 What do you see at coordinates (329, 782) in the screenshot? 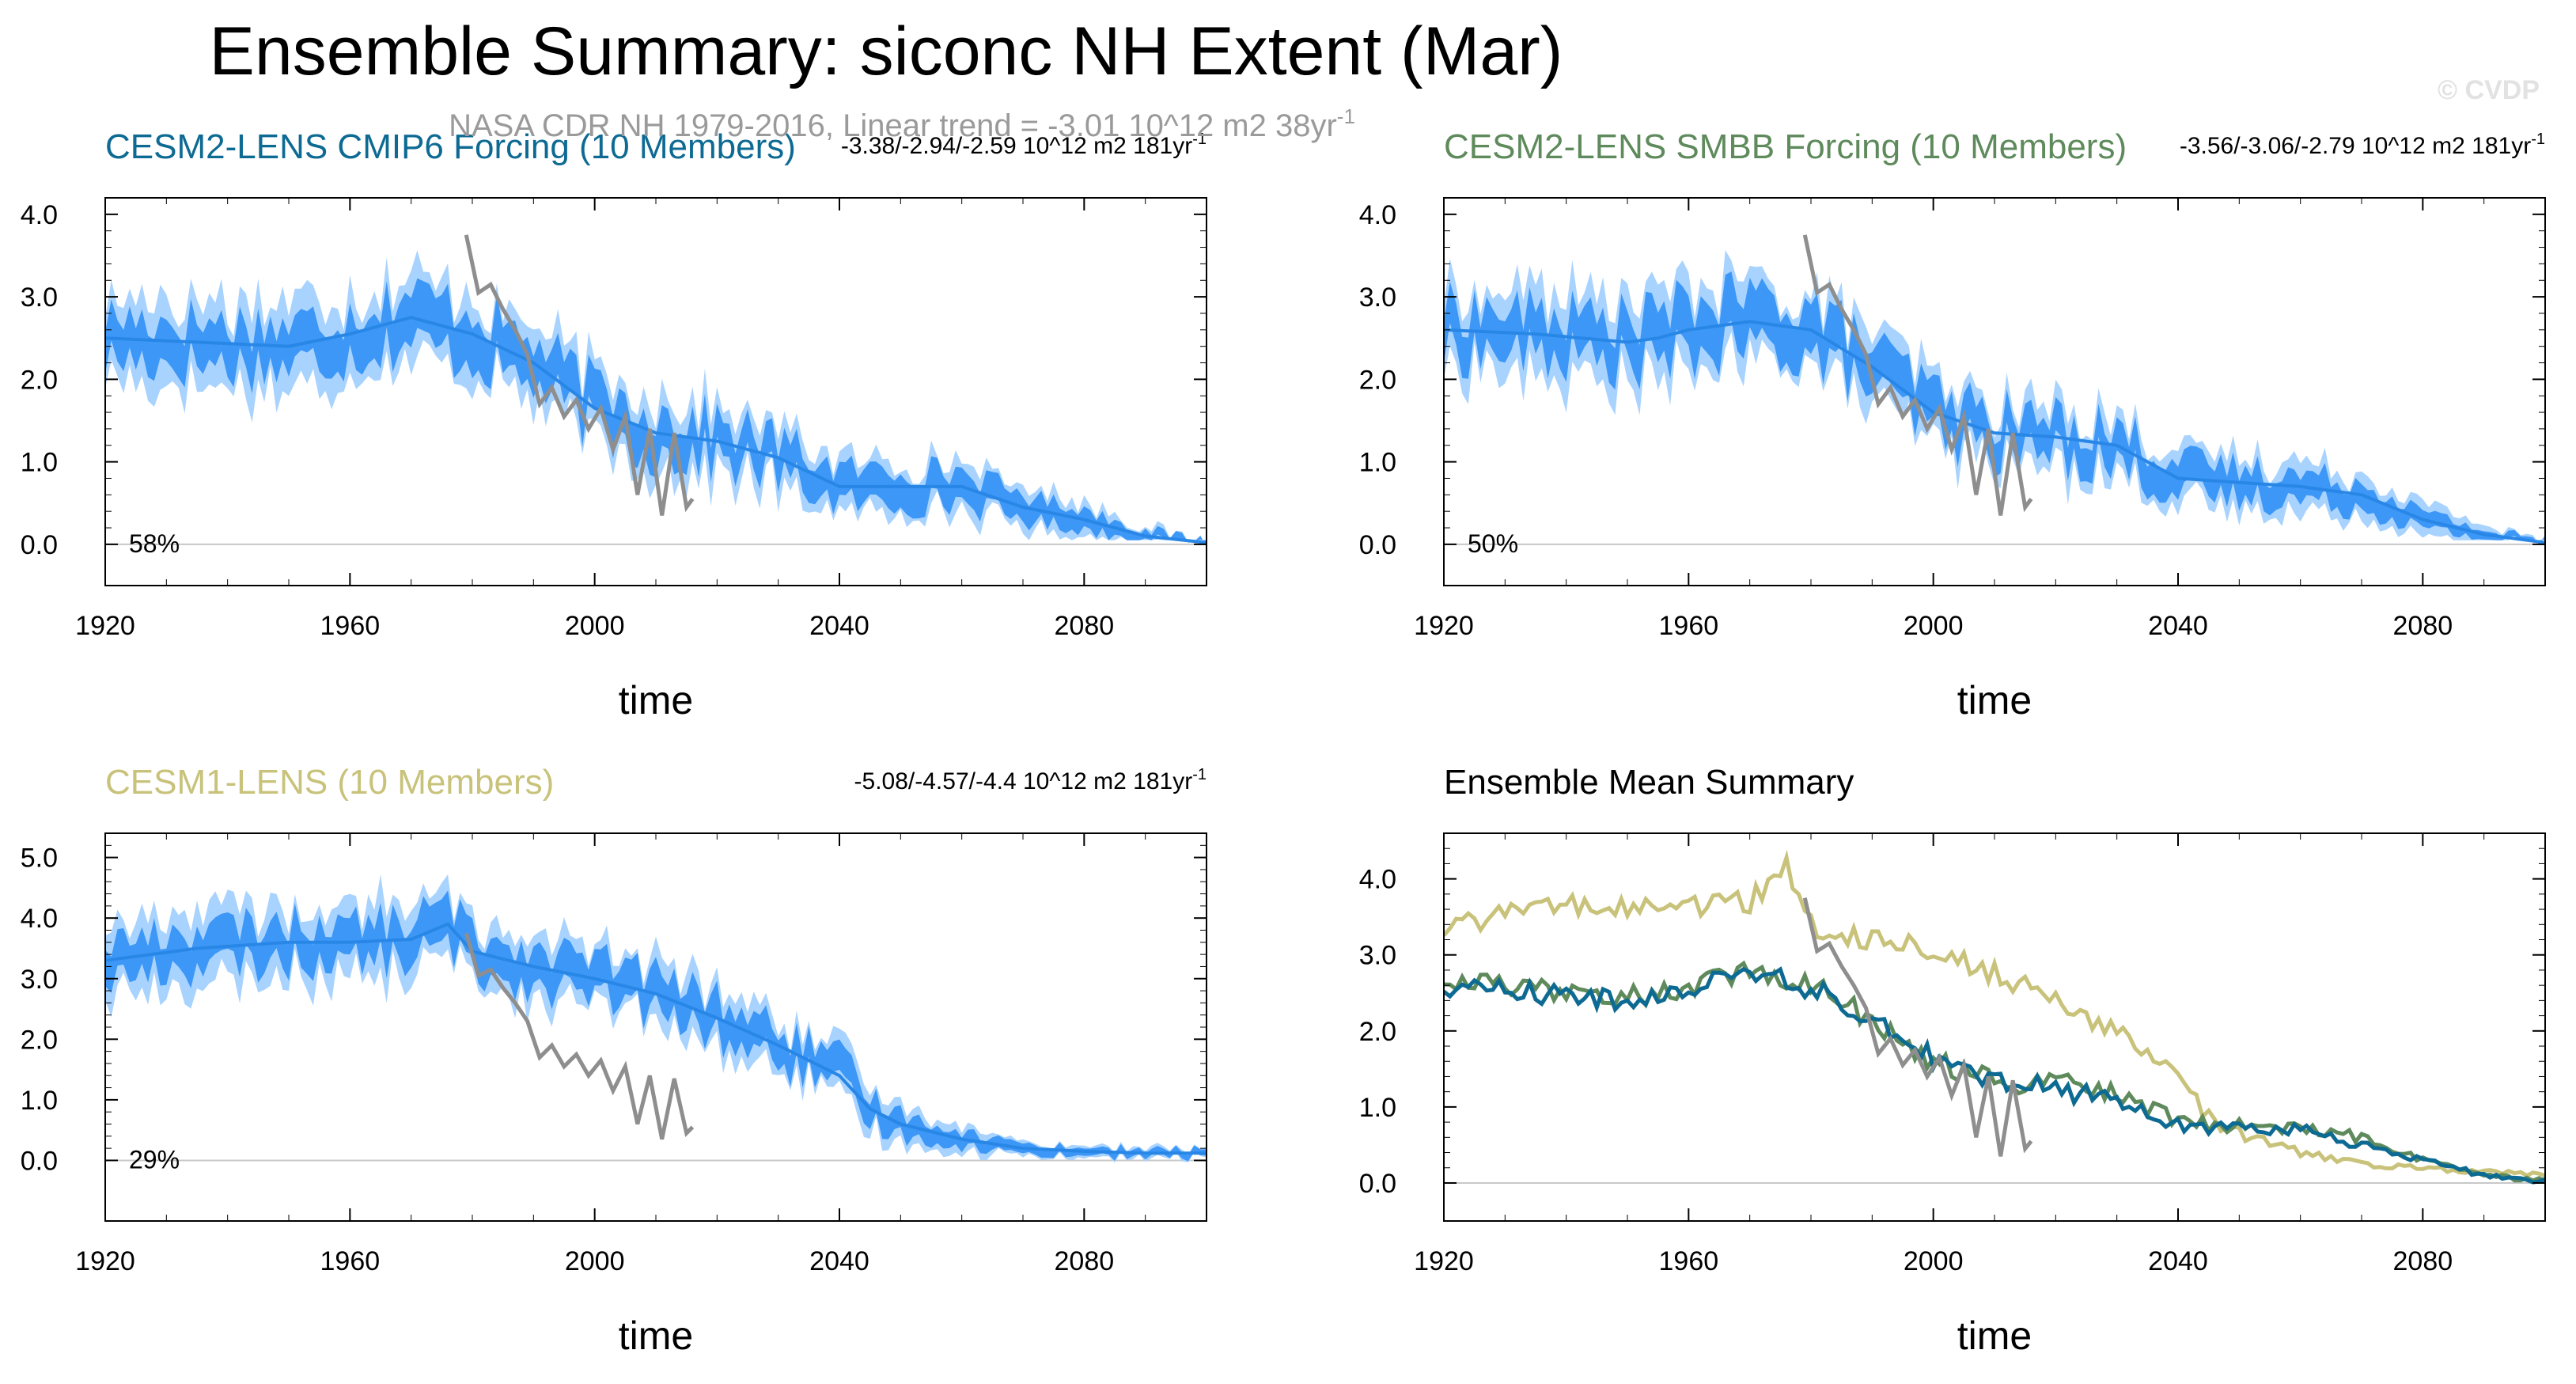
I see `panel-title: CESM1-LENS (10 Members)` at bounding box center [329, 782].